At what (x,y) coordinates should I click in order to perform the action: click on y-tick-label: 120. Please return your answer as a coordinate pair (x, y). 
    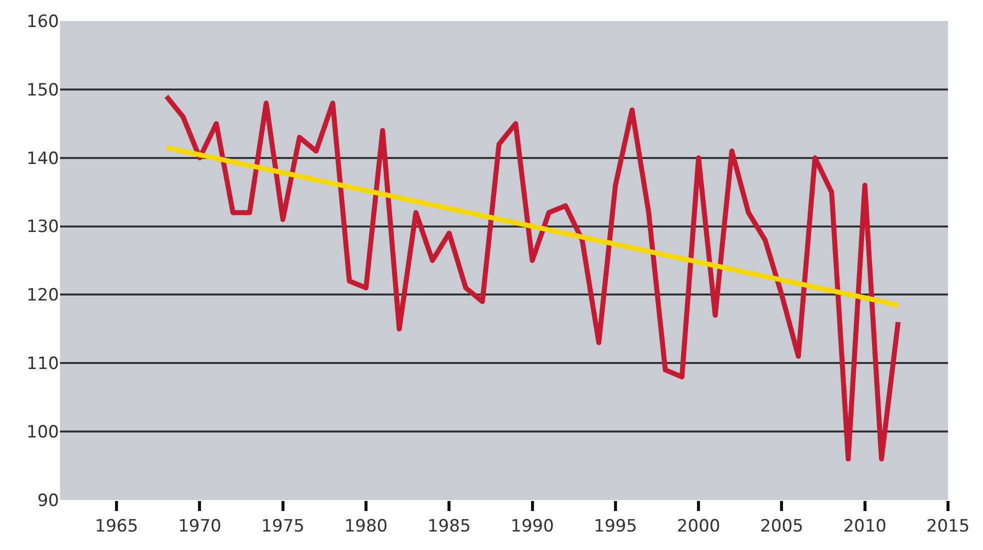
    Looking at the image, I should click on (42, 296).